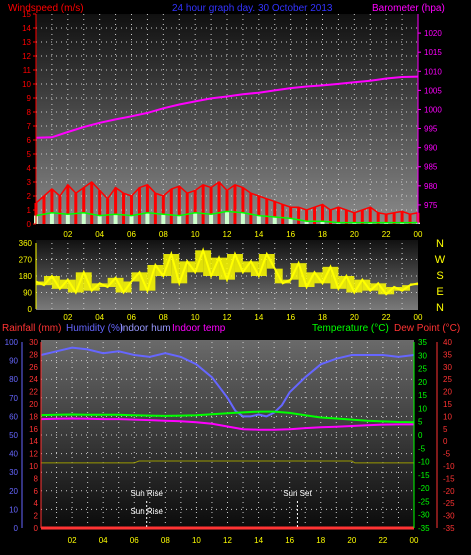 The height and width of the screenshot is (555, 471). I want to click on wind-tick-label: 4, so click(29, 168).